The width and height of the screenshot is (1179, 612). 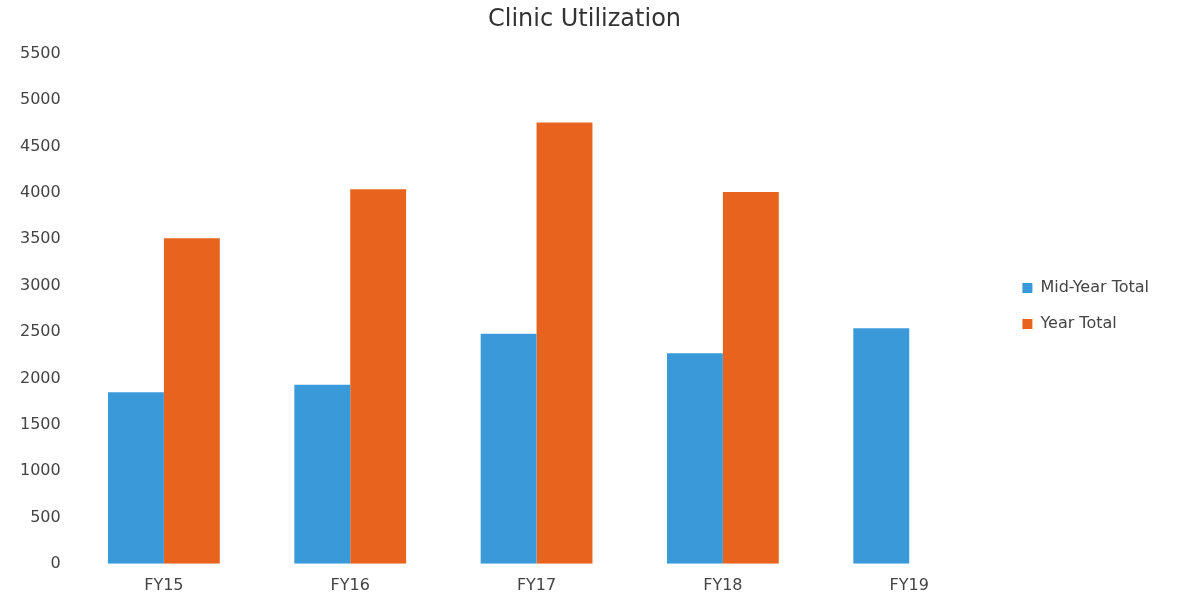 What do you see at coordinates (40, 423) in the screenshot?
I see `y-tick-label: 1500` at bounding box center [40, 423].